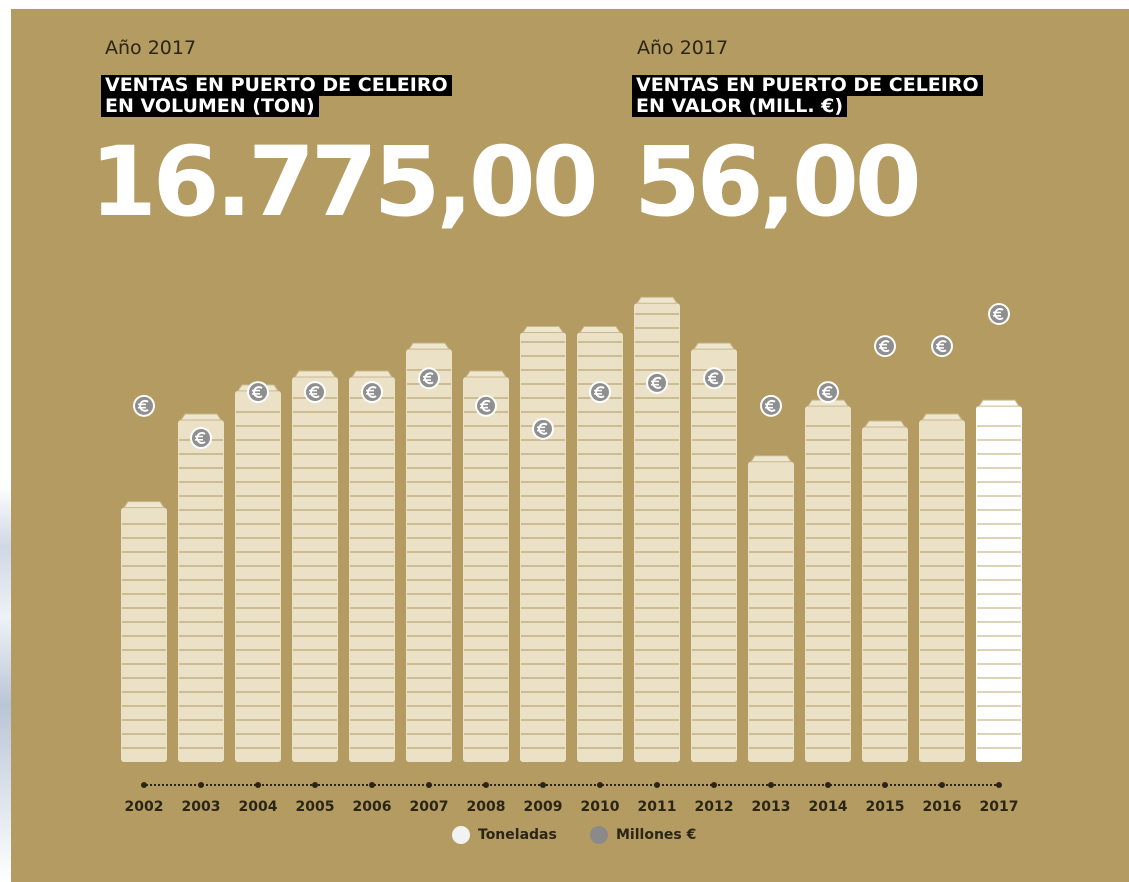 Image resolution: width=1129 pixels, height=882 pixels. I want to click on x-tick-label-2005: 2005, so click(315, 807).